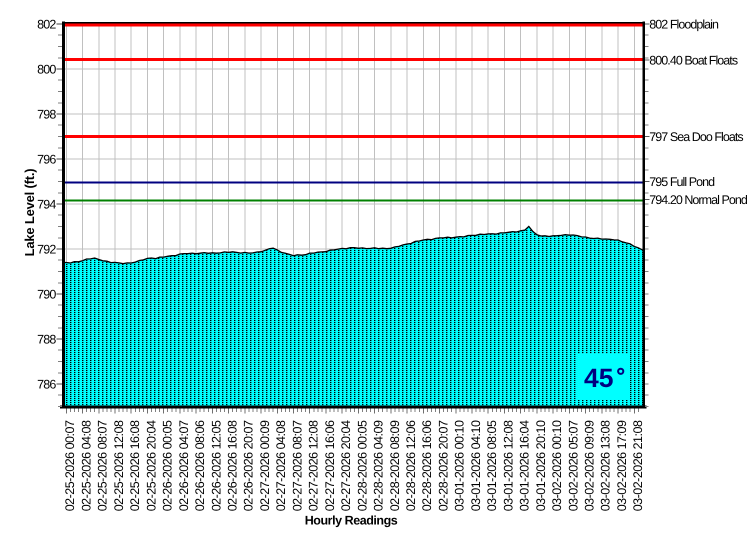 The image size is (750, 555). Describe the element at coordinates (525, 465) in the screenshot. I see `svg-text: 03-01-2026 16:04` at that location.